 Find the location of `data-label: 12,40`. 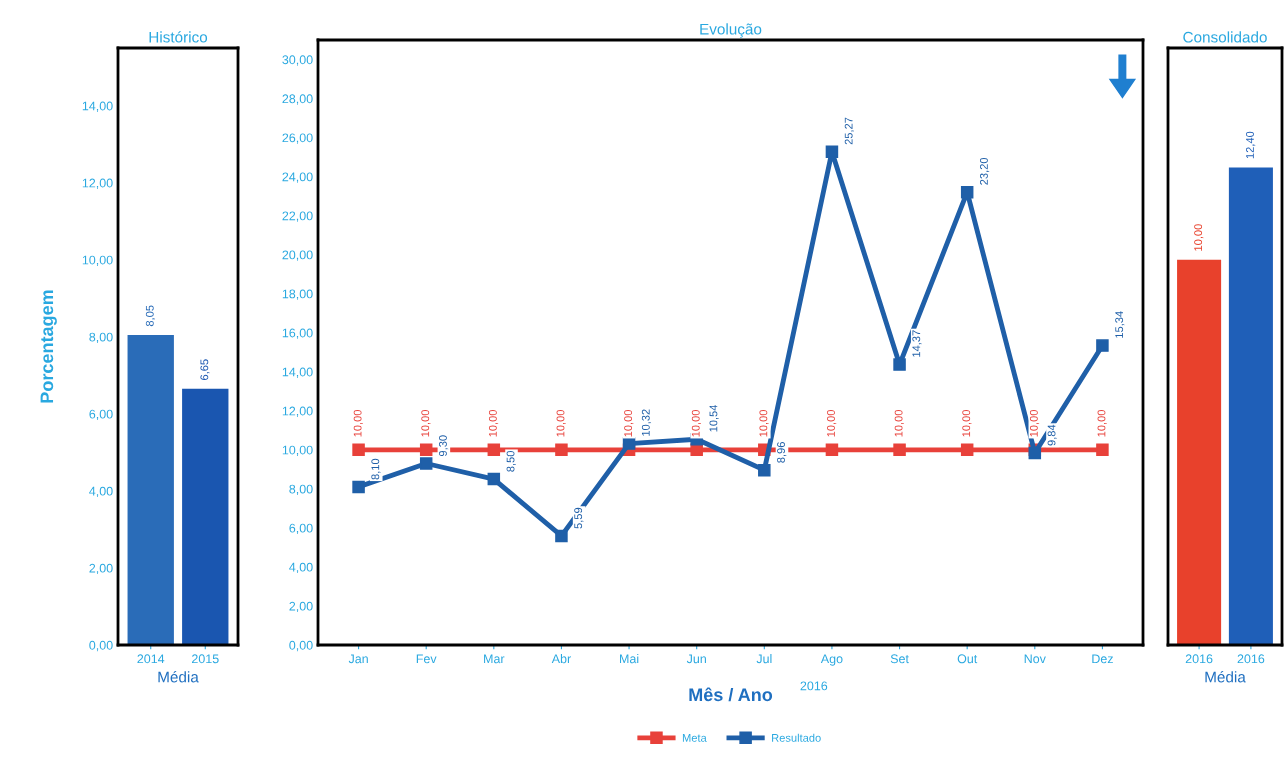

data-label: 12,40 is located at coordinates (1251, 145).